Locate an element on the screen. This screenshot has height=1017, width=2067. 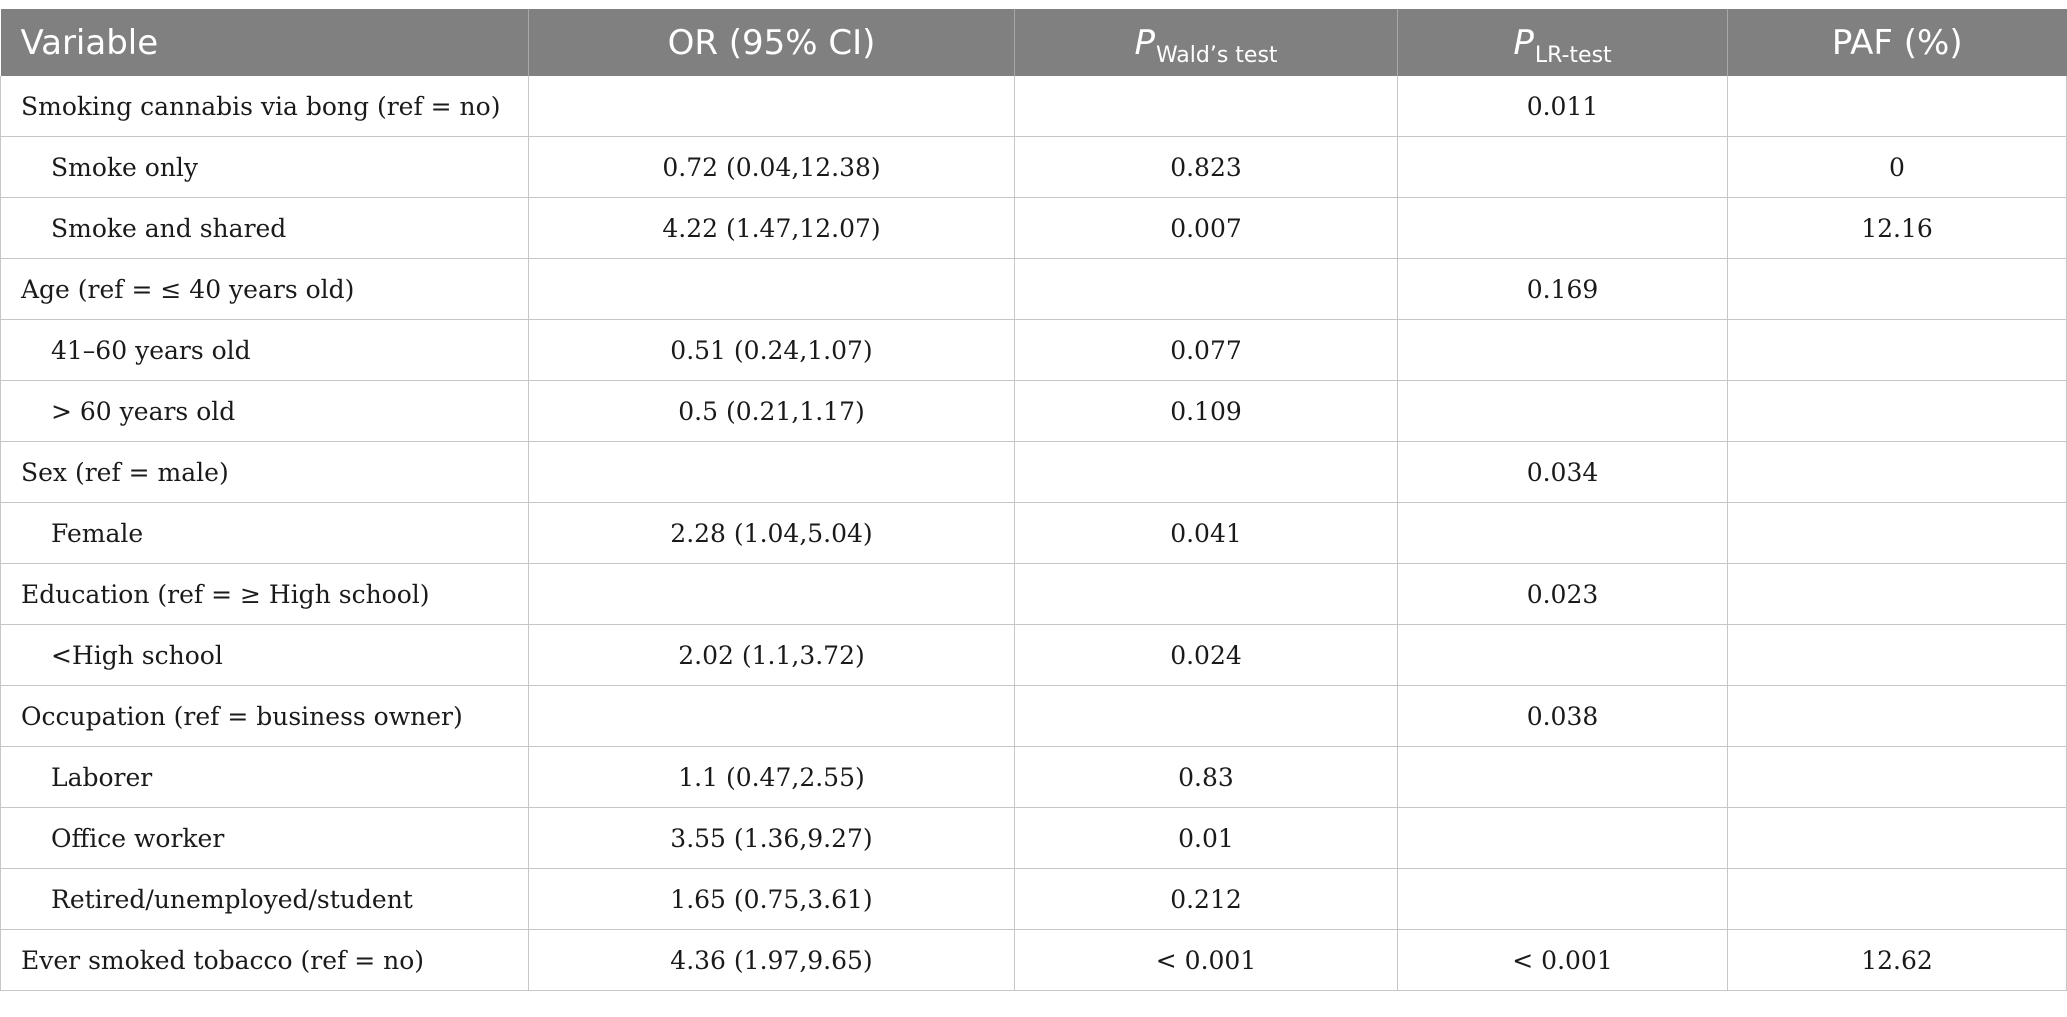
cell-variable: Age (ref = ≤ 40 years old) is located at coordinates (264, 289).